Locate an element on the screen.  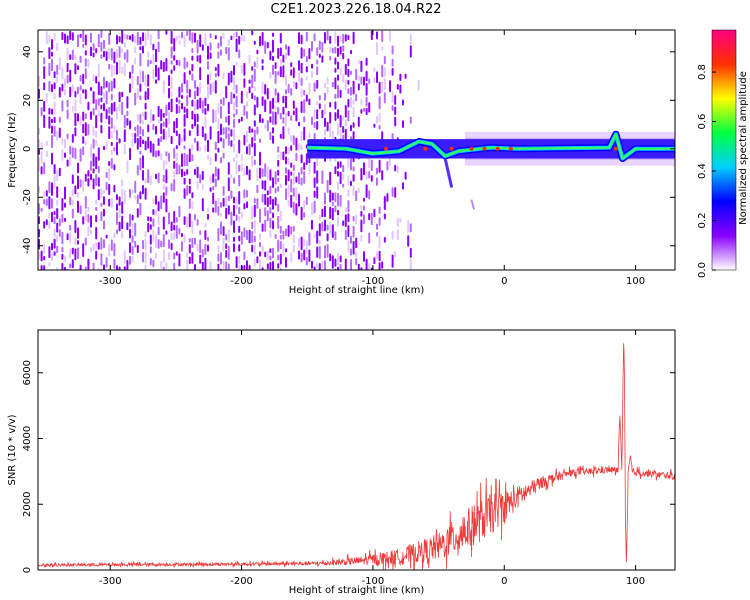
snr-y-axis-label: SNR (10 * v/v) is located at coordinates (12, 449).